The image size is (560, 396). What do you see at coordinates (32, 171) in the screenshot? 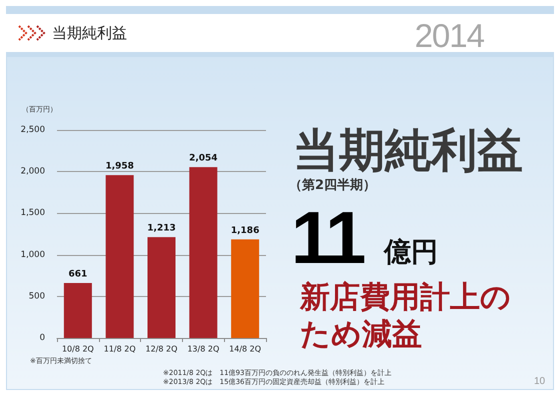
I see `y-tick-label: 2,000` at bounding box center [32, 171].